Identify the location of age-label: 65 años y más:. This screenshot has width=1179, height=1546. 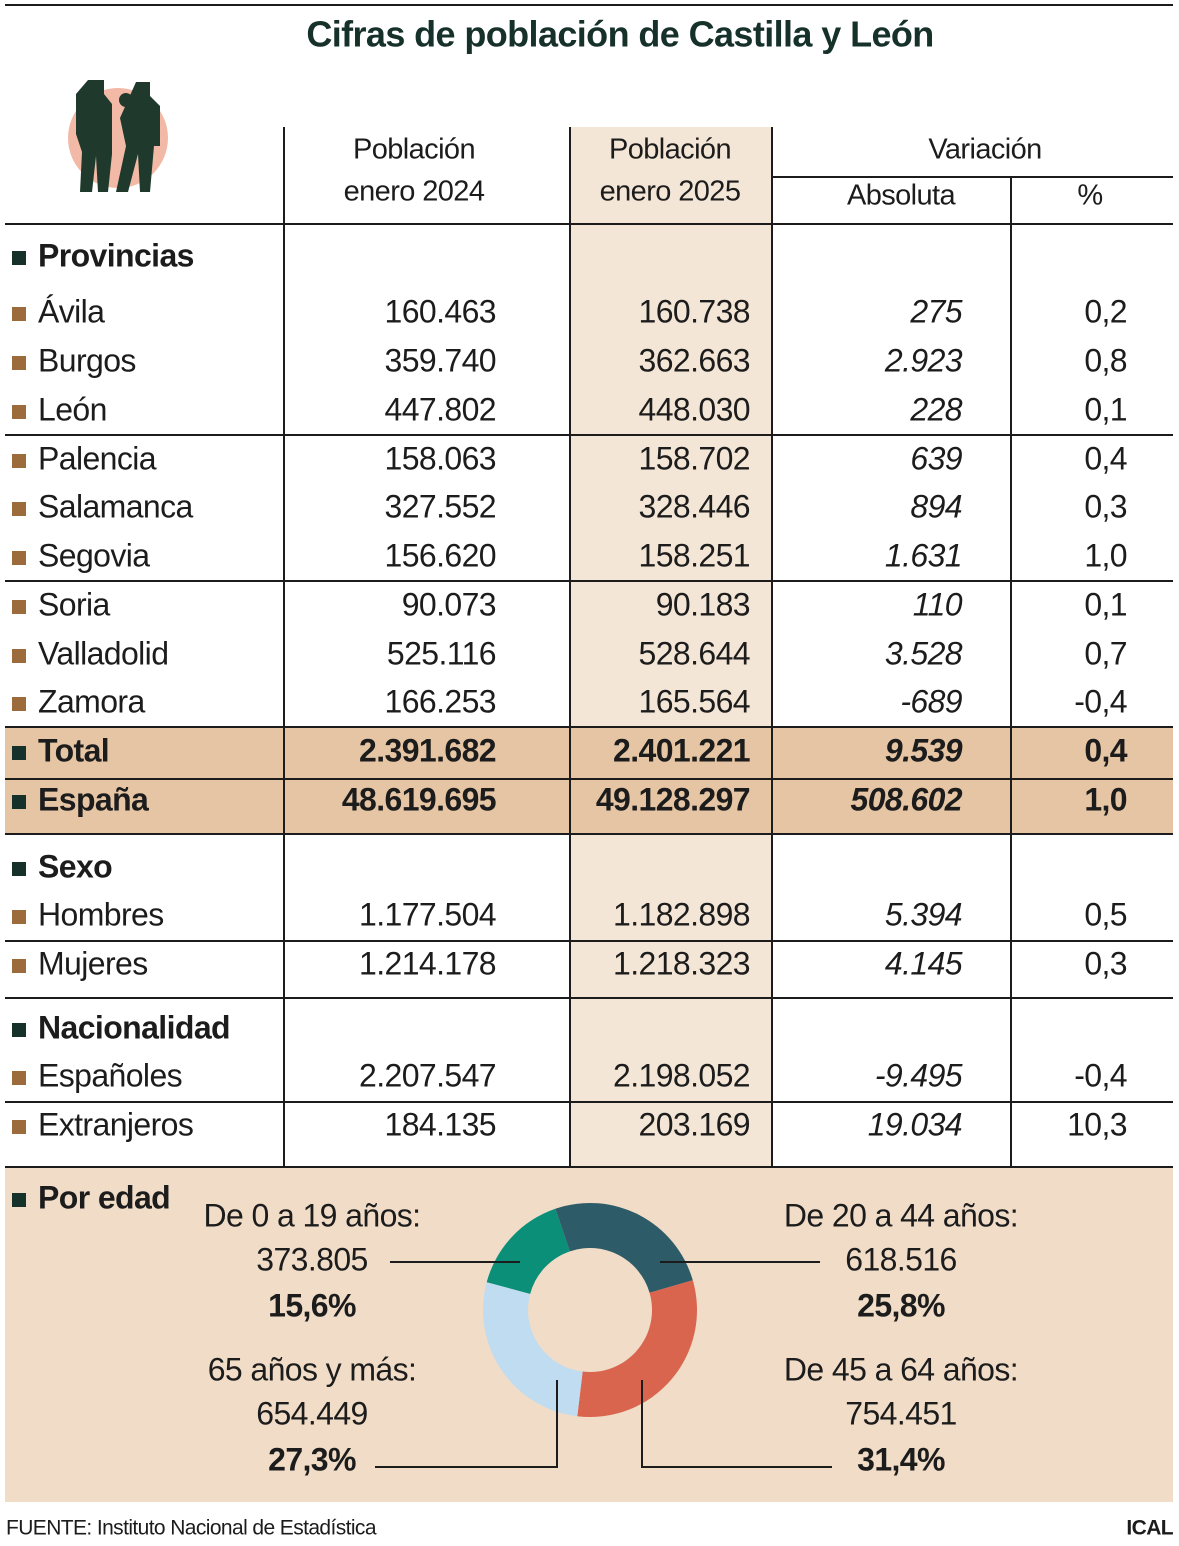
(312, 1369).